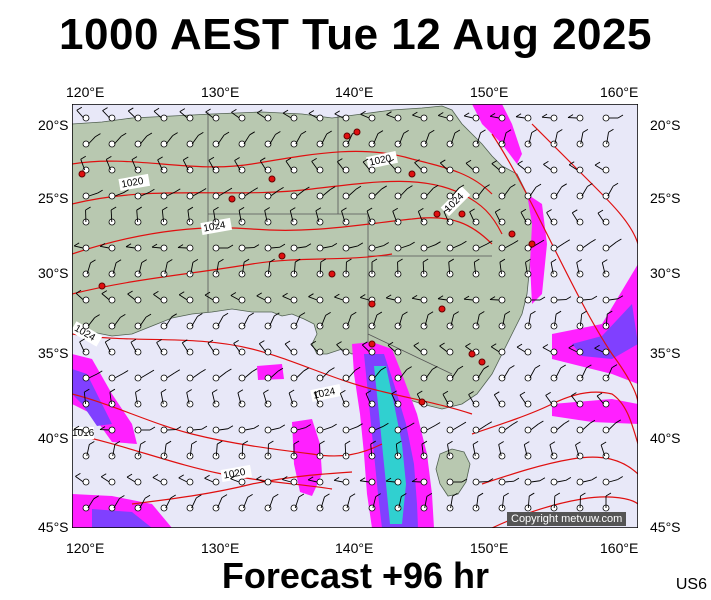 The width and height of the screenshot is (711, 600). Describe the element at coordinates (85, 92) in the screenshot. I see `lon-label-top: 120°E` at that location.